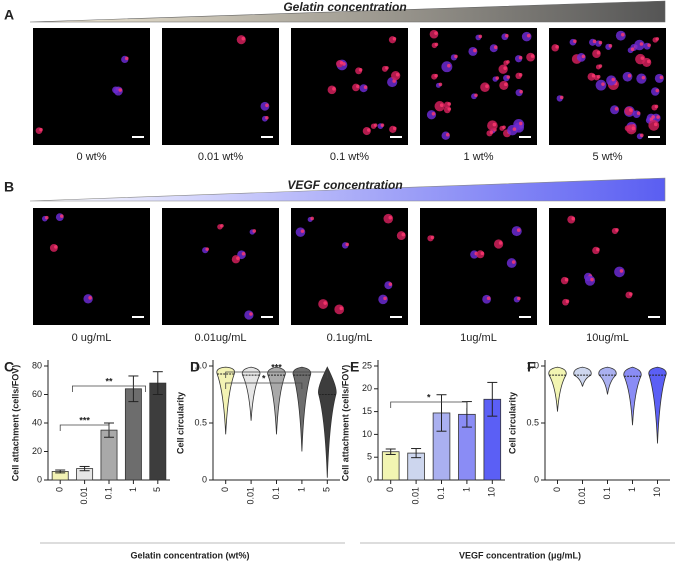 The height and width of the screenshot is (567, 681). I want to click on image-label: 0 wt%, so click(92, 157).